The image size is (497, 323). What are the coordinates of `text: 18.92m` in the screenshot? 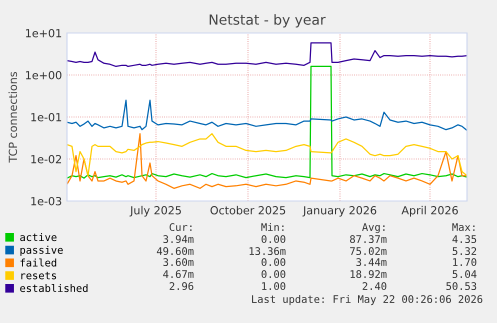 It's located at (368, 274).